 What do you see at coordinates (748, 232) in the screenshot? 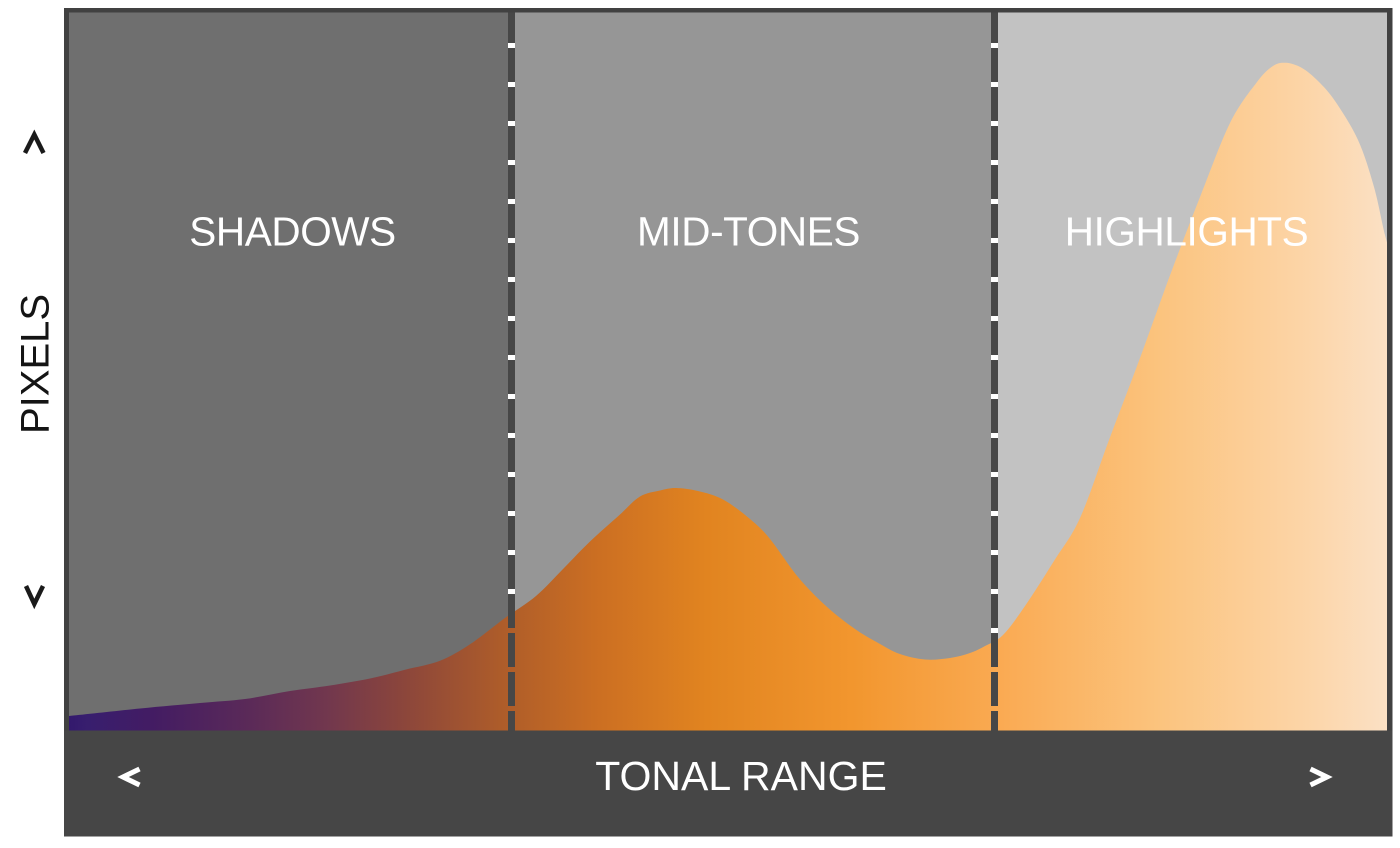
I see `svg-text: MID-TONES` at bounding box center [748, 232].